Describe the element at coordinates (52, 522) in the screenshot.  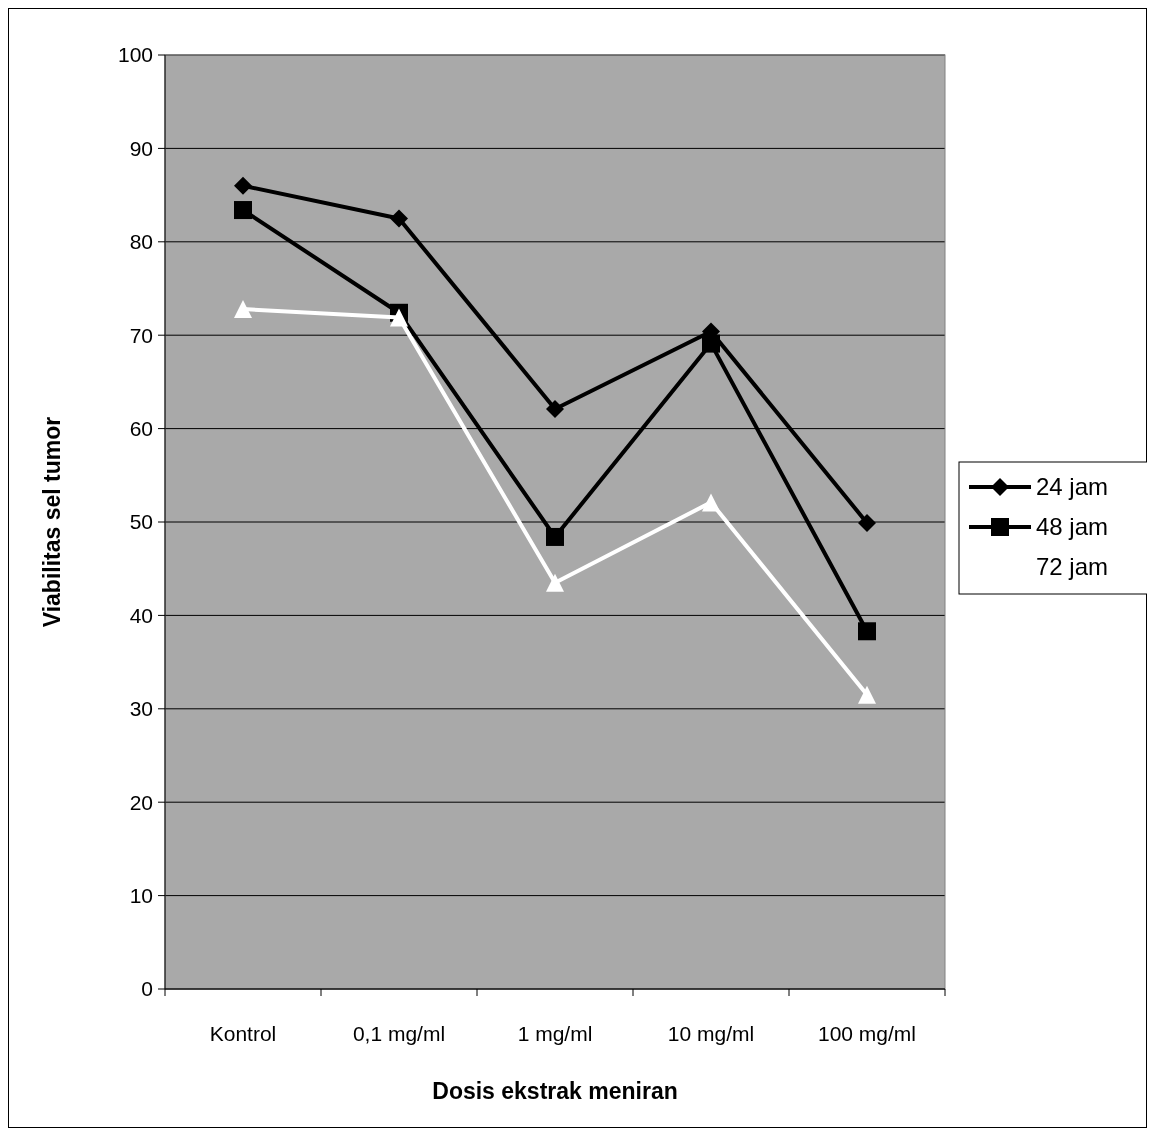
I see `y-axis-title: Viabilitas sel tumor` at that location.